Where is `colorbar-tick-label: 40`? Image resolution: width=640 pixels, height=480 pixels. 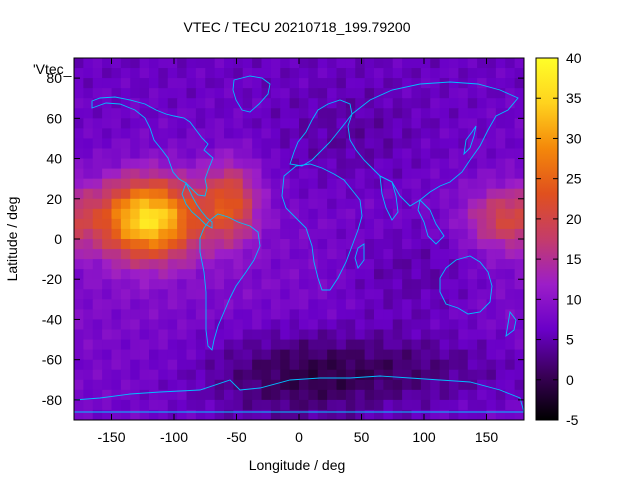 colorbar-tick-label: 40 is located at coordinates (574, 58).